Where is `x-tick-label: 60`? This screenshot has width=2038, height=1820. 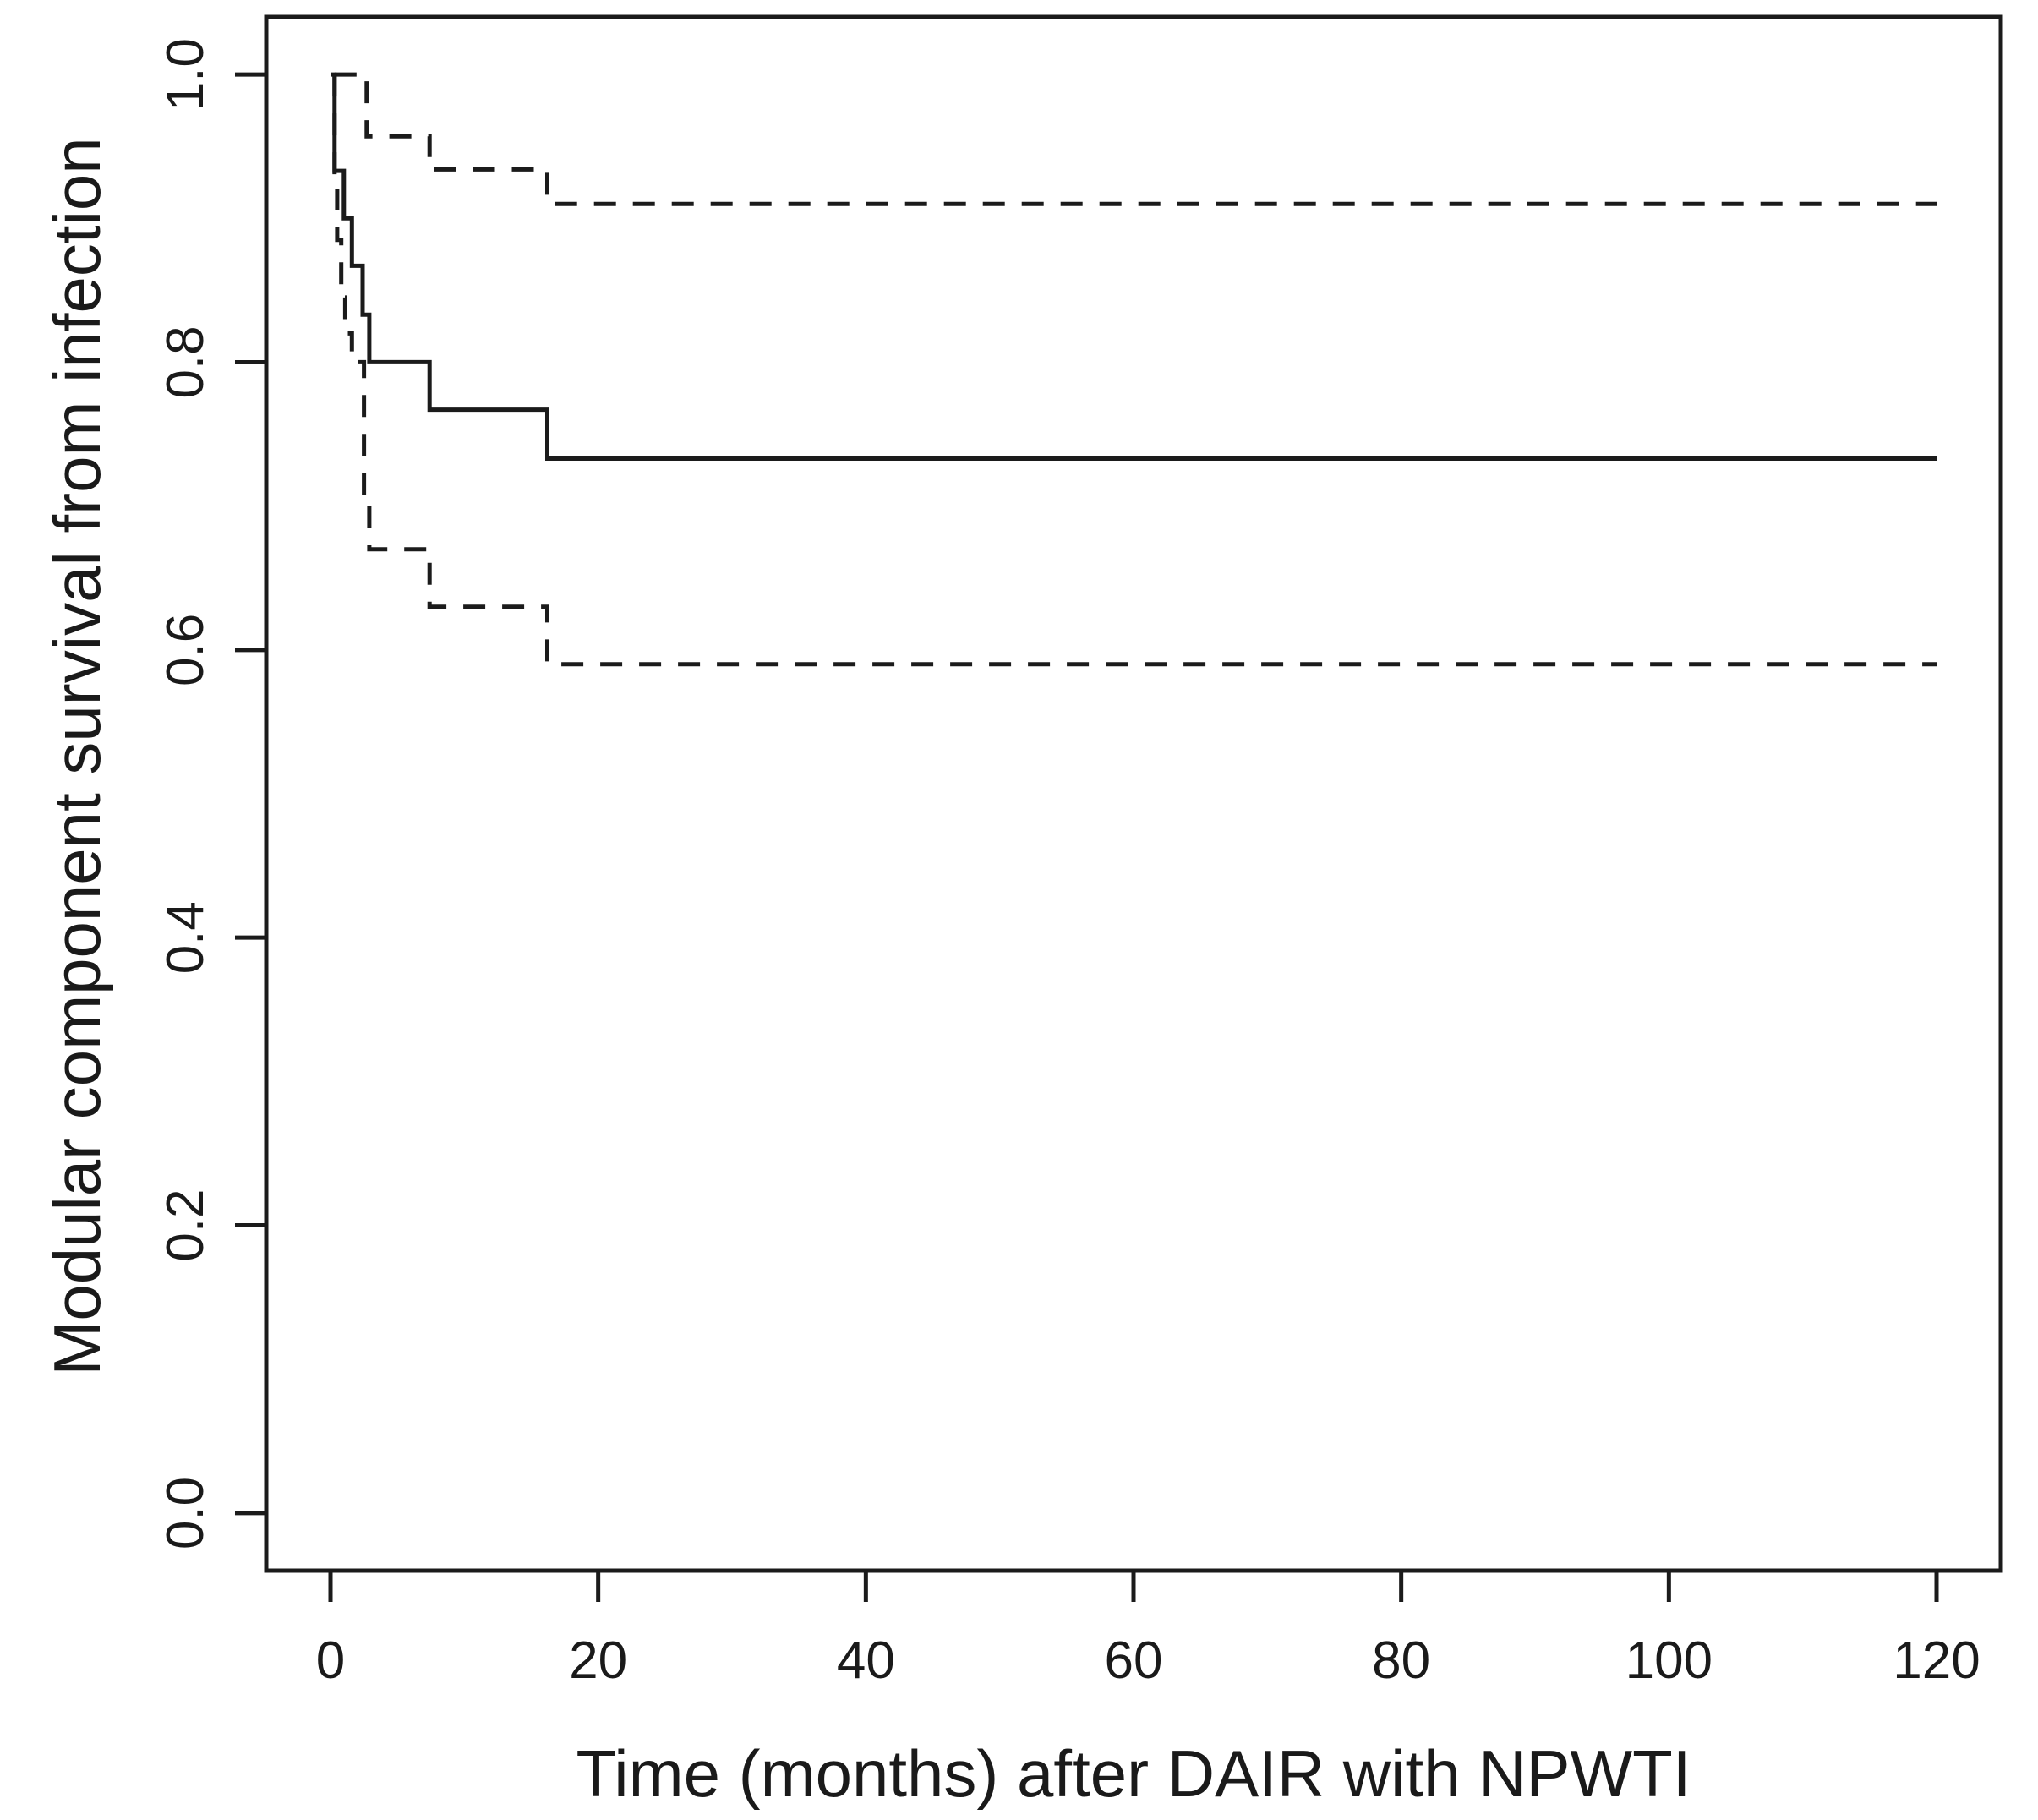
x-tick-label: 60 is located at coordinates (1134, 1660).